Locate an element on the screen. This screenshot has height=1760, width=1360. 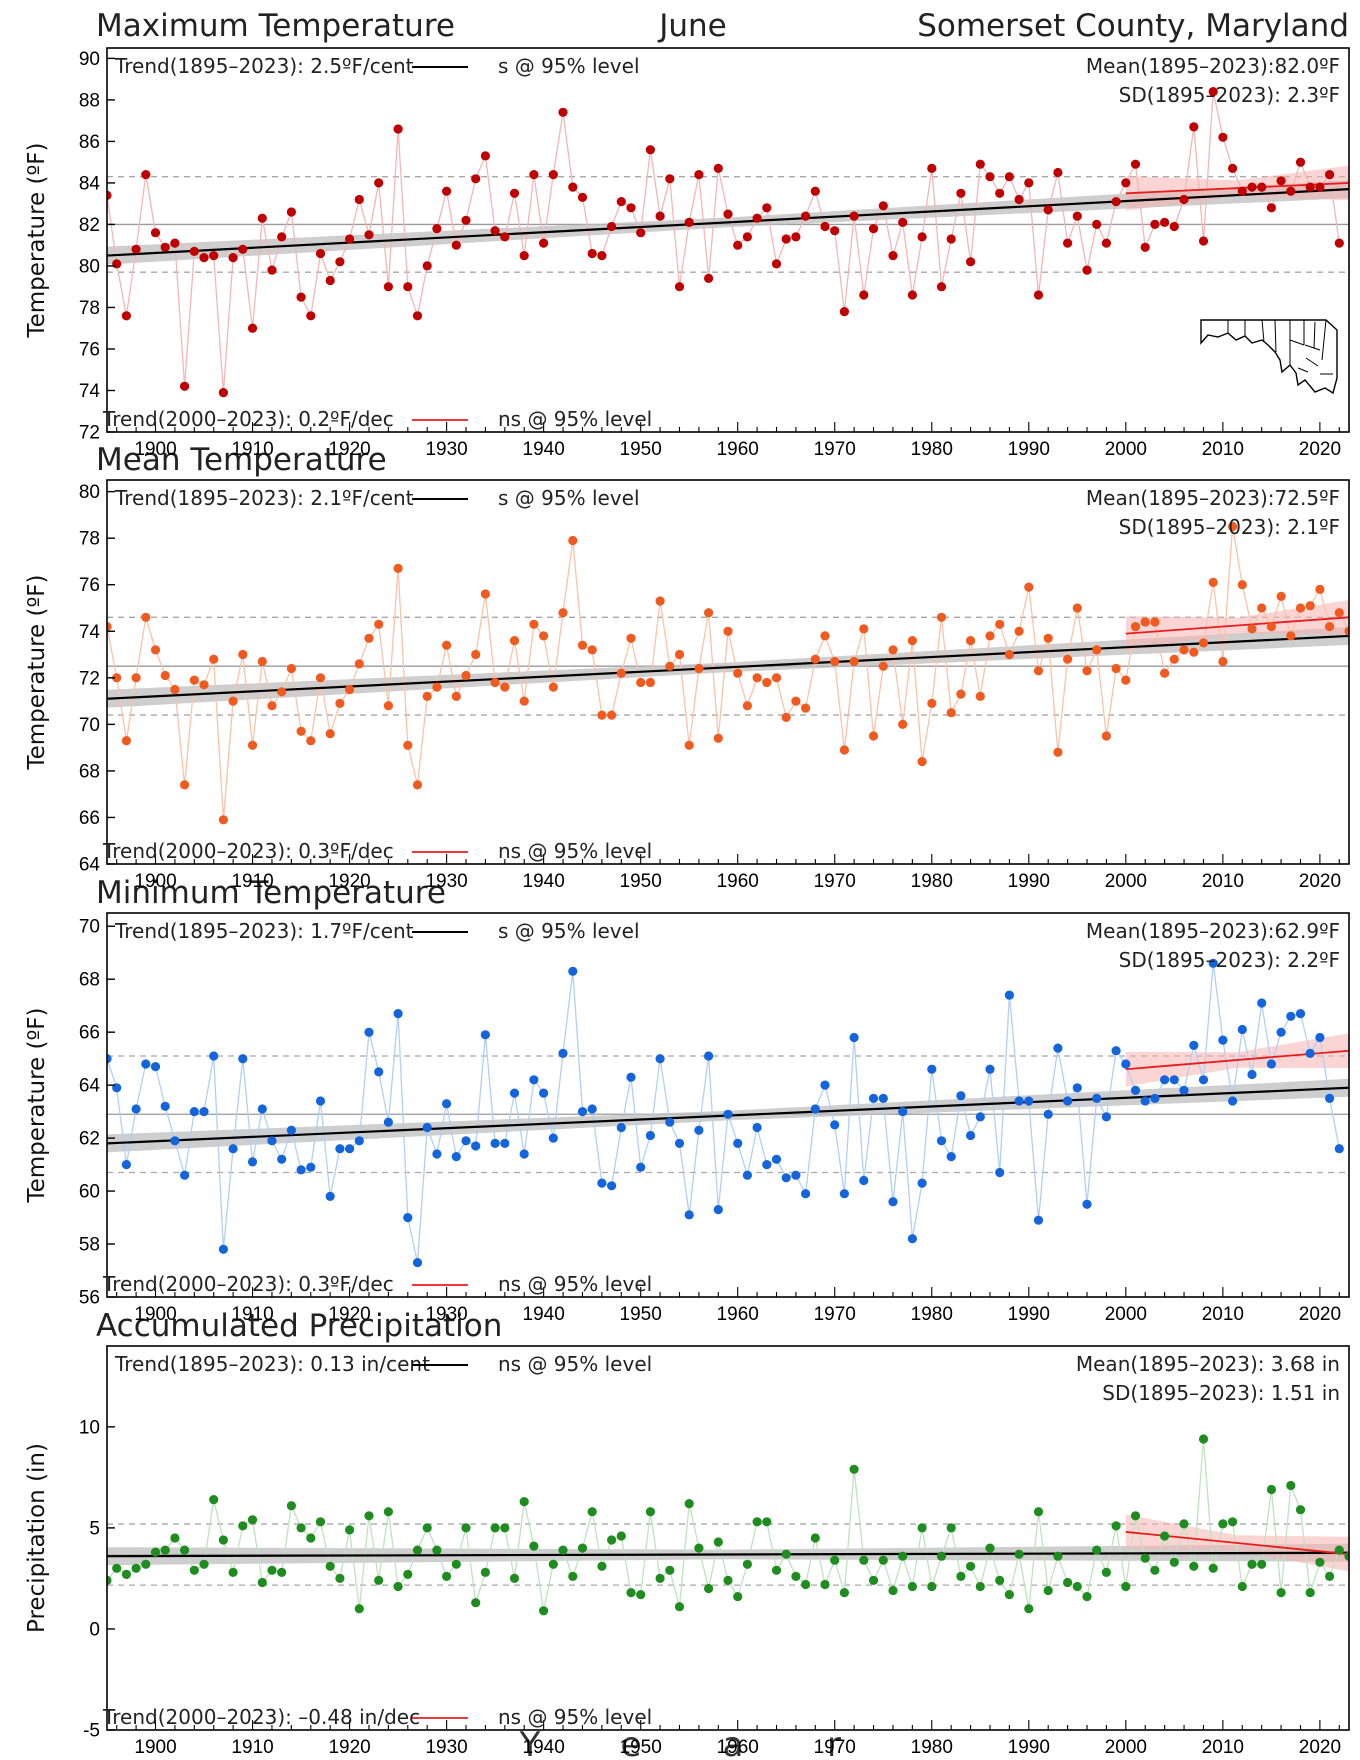
x-tick-label: 1900 is located at coordinates (155, 881).